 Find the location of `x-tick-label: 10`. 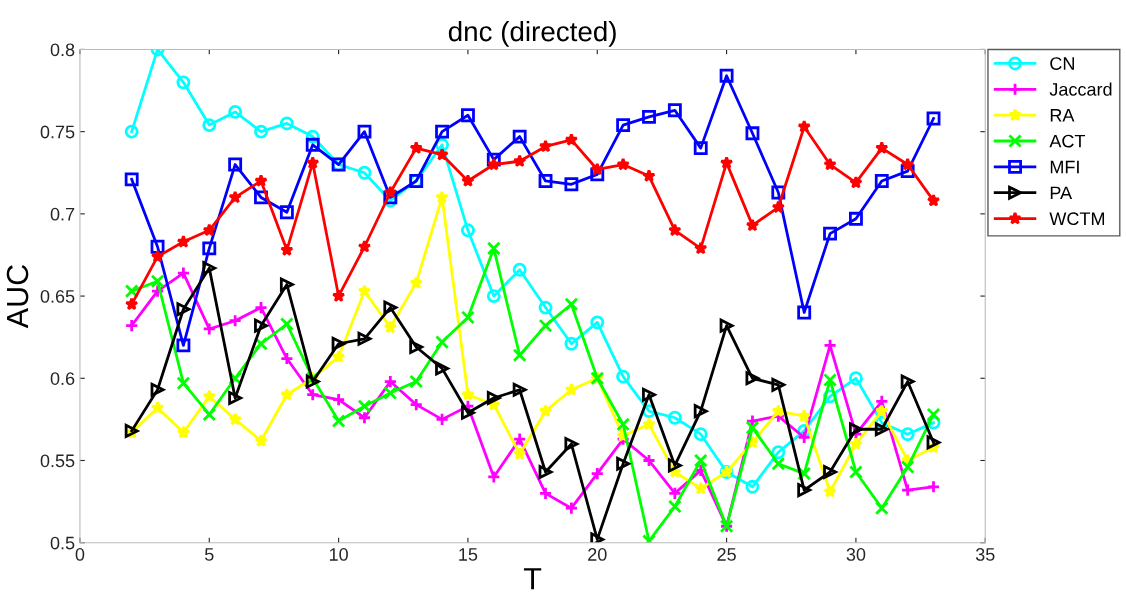

x-tick-label: 10 is located at coordinates (338, 554).